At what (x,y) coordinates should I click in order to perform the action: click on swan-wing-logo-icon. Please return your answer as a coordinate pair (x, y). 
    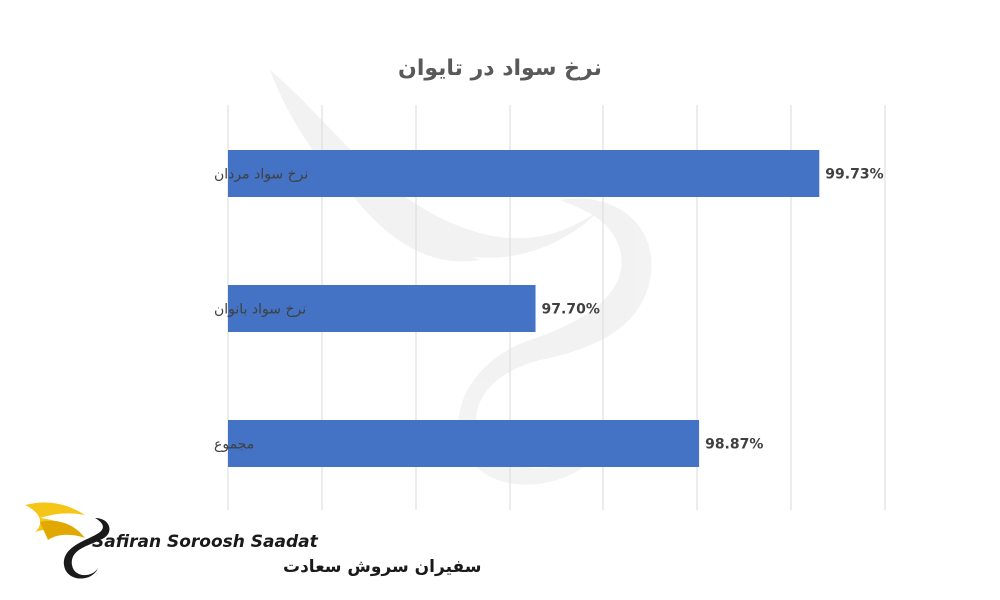
    Looking at the image, I should click on (67, 540).